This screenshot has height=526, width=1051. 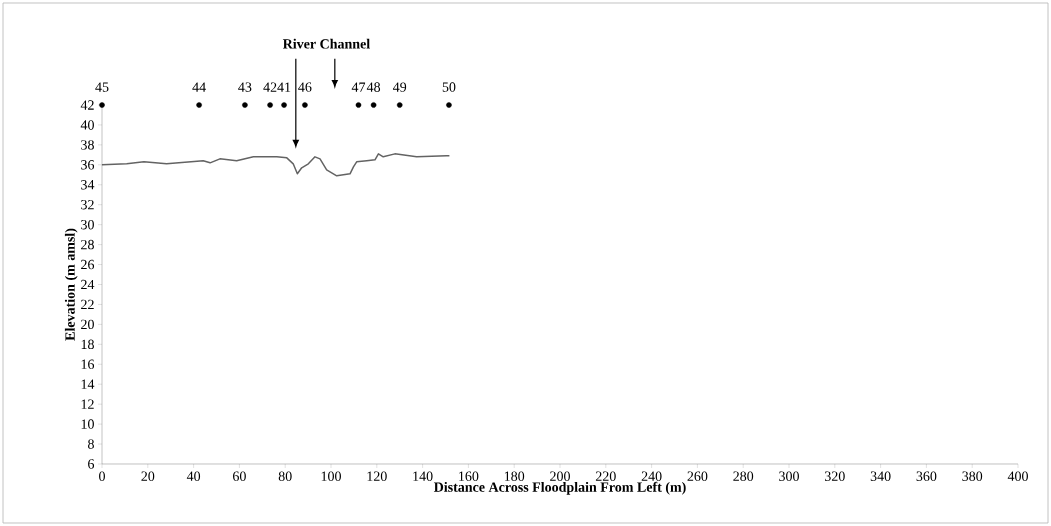 I want to click on y-tick-label: 16, so click(x=88, y=364).